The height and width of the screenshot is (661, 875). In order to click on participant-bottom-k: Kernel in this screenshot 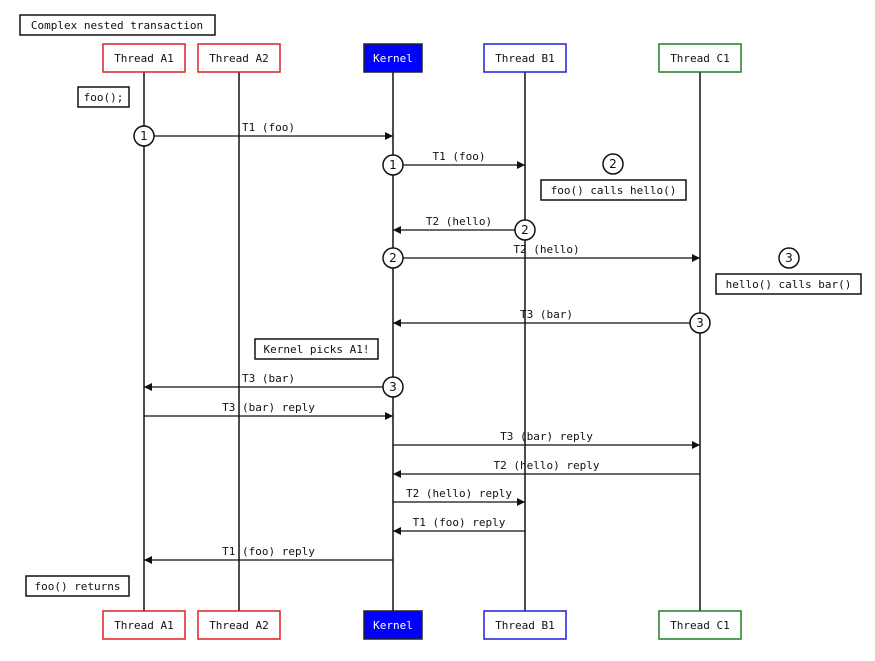, I will do `click(393, 625)`.